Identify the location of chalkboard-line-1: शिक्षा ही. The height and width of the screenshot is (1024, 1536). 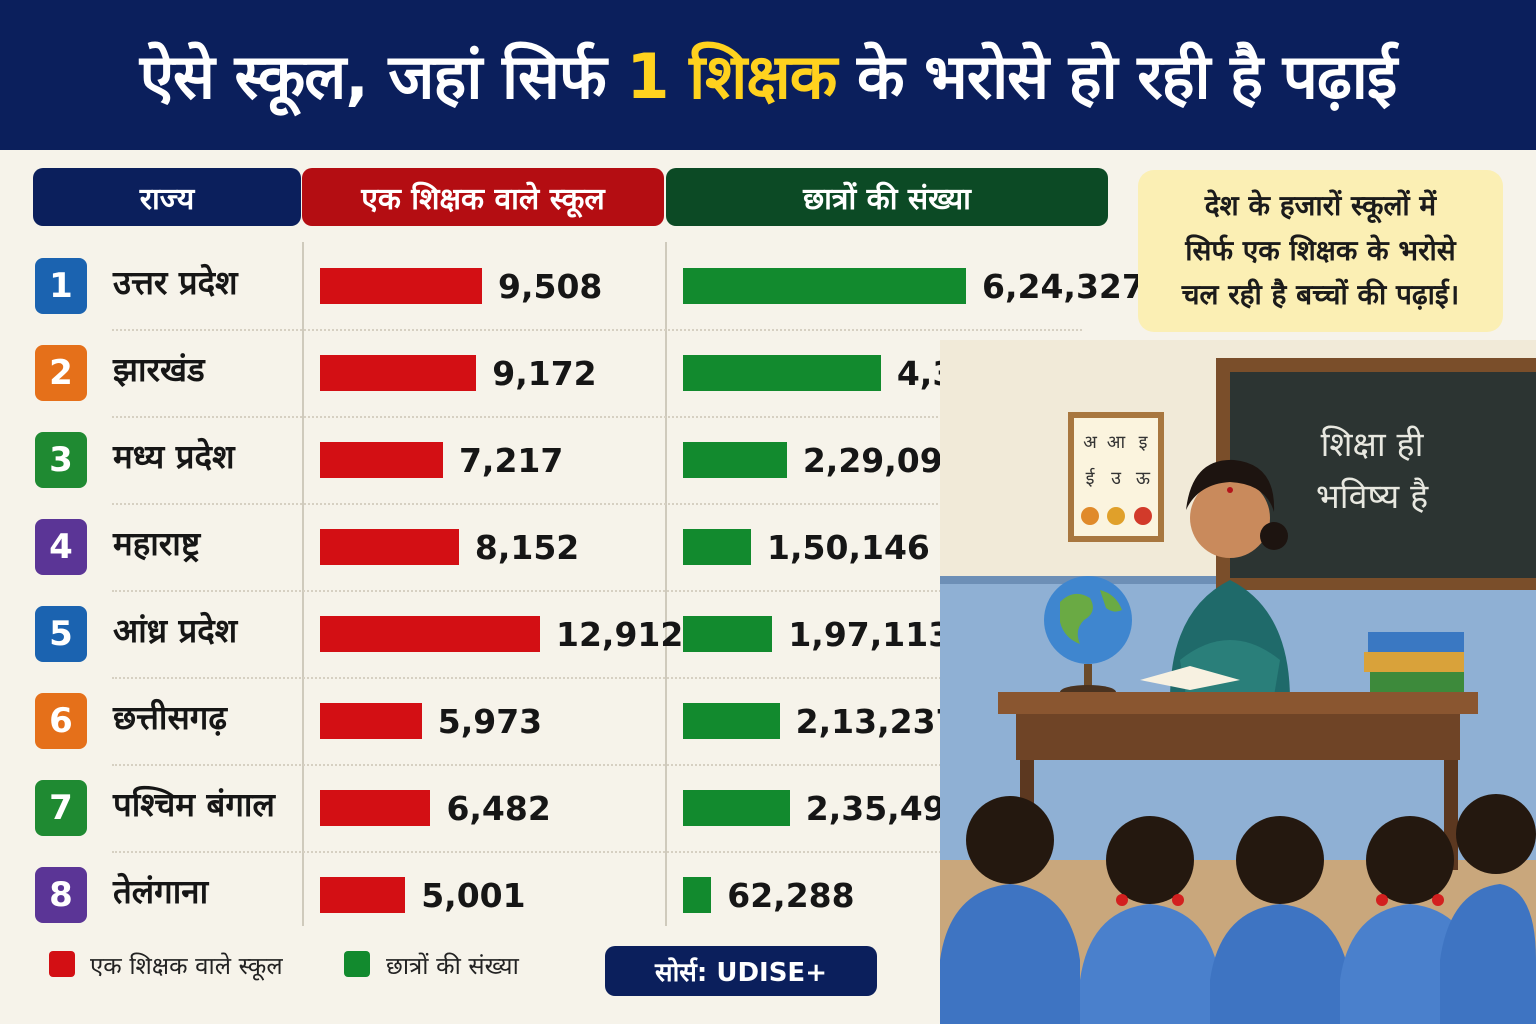
(1373, 445).